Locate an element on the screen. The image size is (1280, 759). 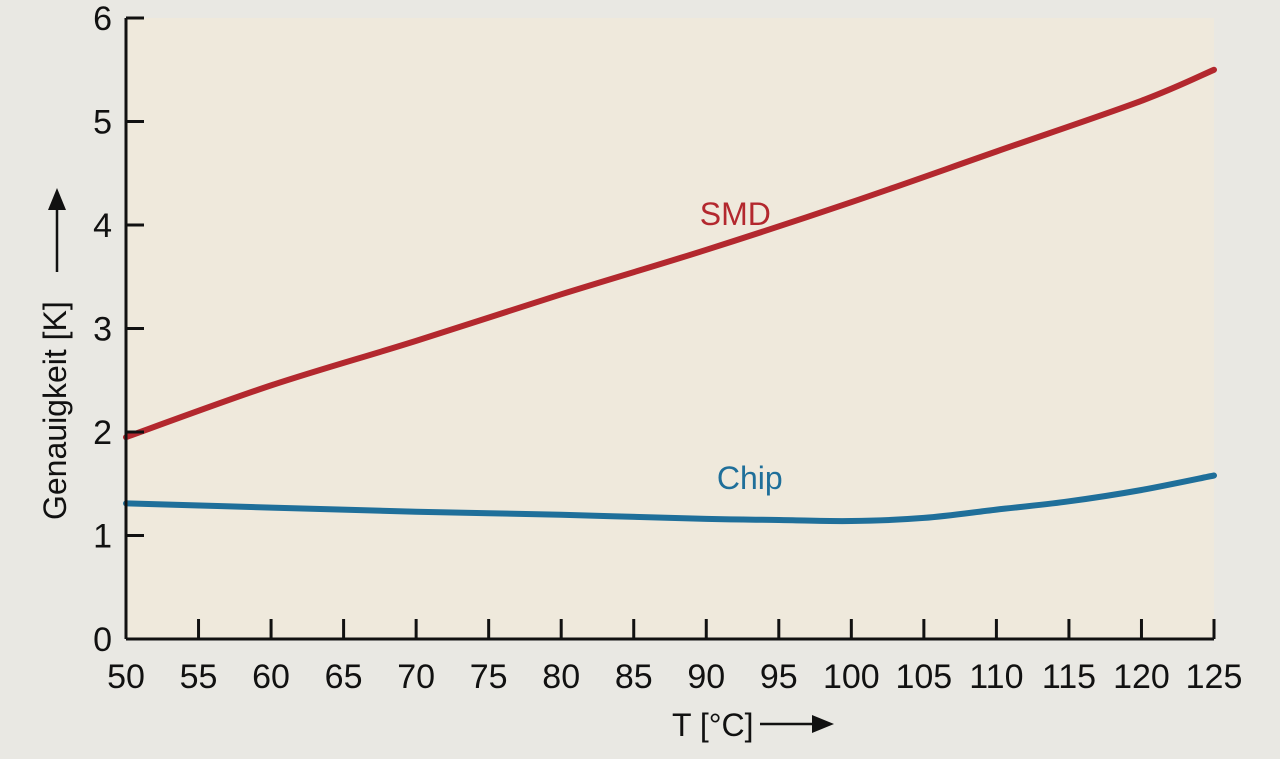
x-axis-title: T [°C] is located at coordinates (753, 725).